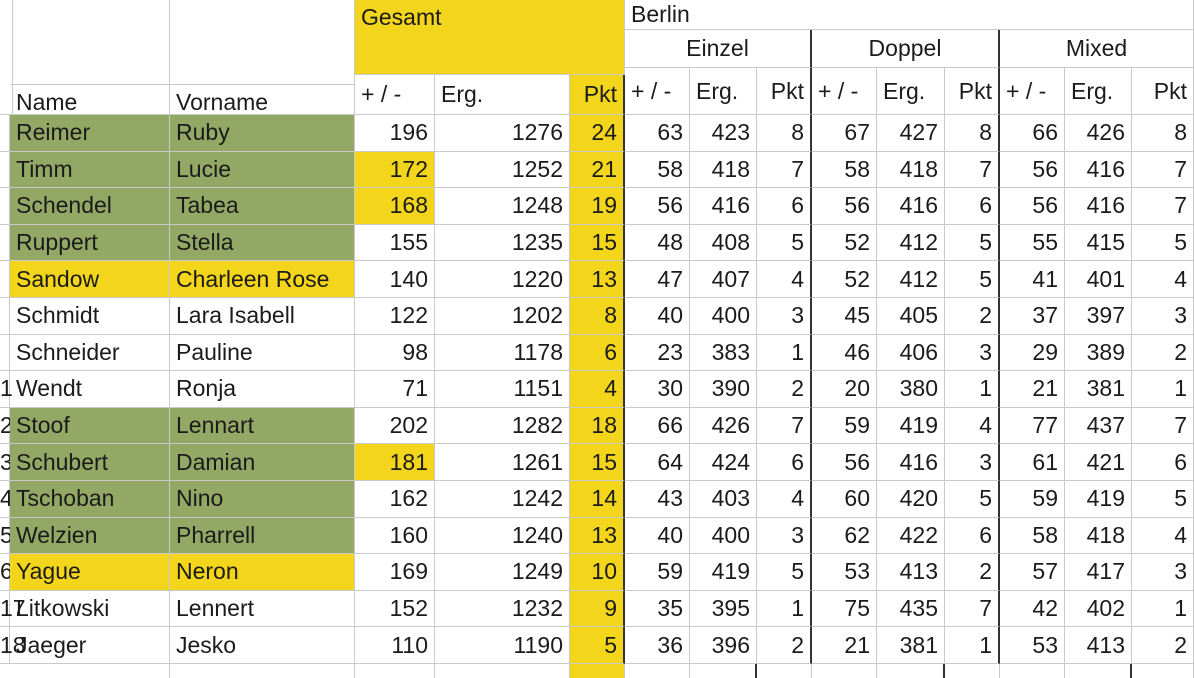 The width and height of the screenshot is (1194, 678). What do you see at coordinates (90, 462) in the screenshot?
I see `name-cell: Schubert` at bounding box center [90, 462].